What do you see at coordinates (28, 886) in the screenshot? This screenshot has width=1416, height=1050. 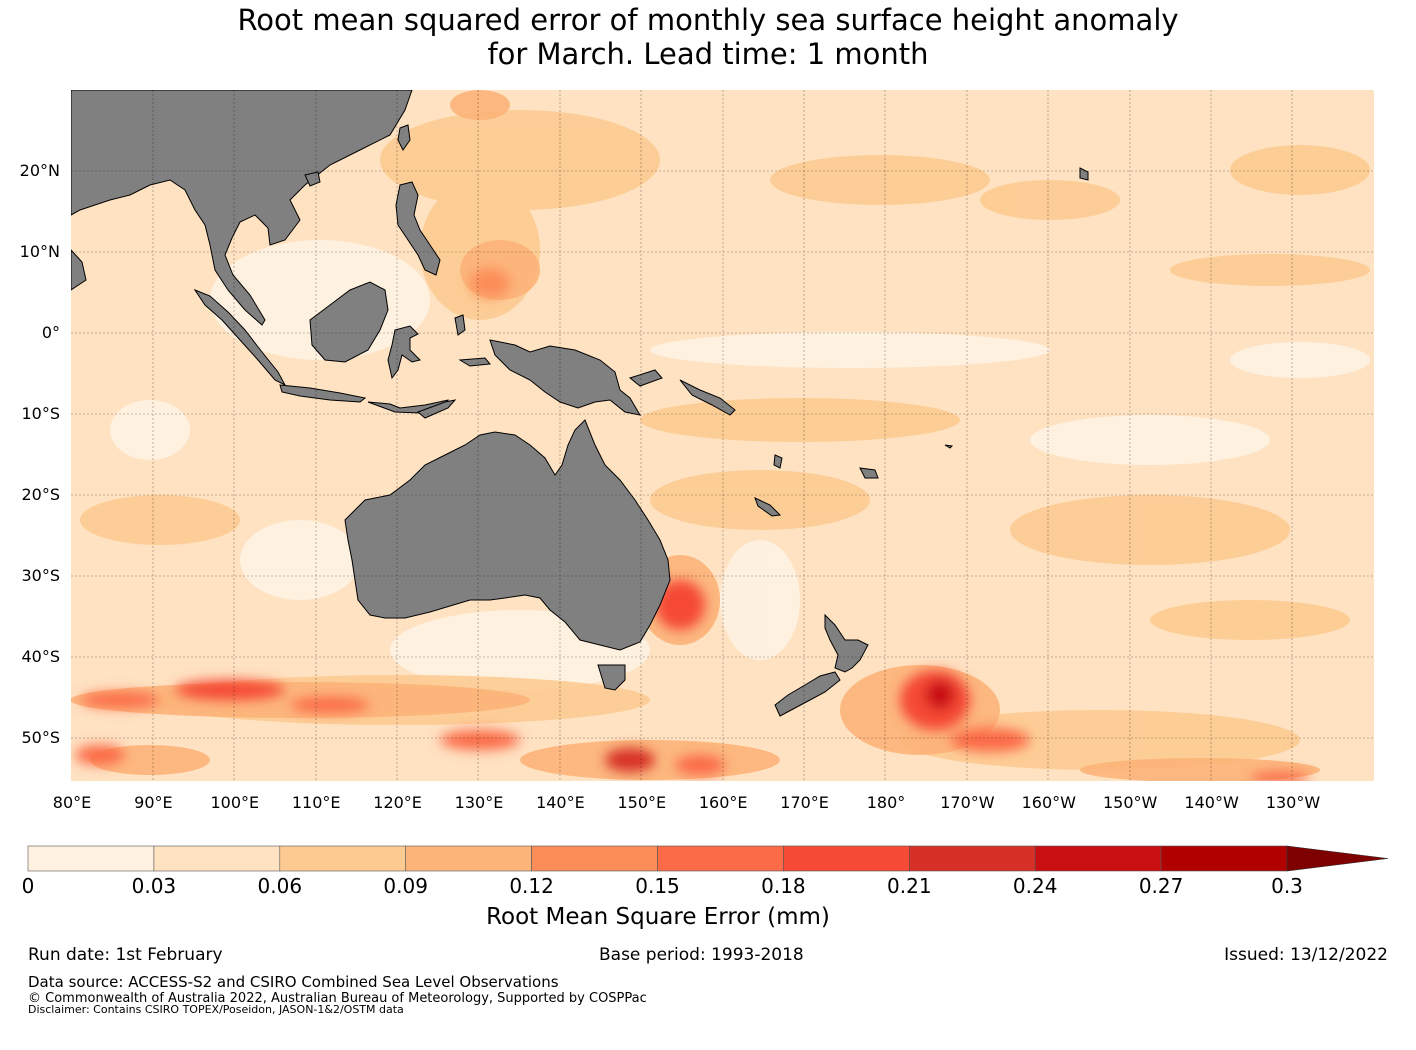 I see `colorbar-tick-label: 0` at bounding box center [28, 886].